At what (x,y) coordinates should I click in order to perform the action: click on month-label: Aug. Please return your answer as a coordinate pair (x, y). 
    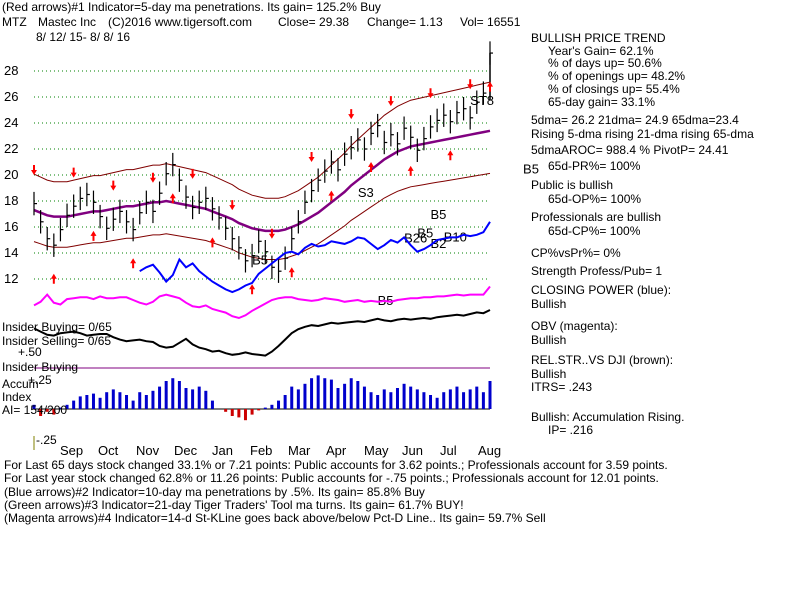
    Looking at the image, I should click on (489, 450).